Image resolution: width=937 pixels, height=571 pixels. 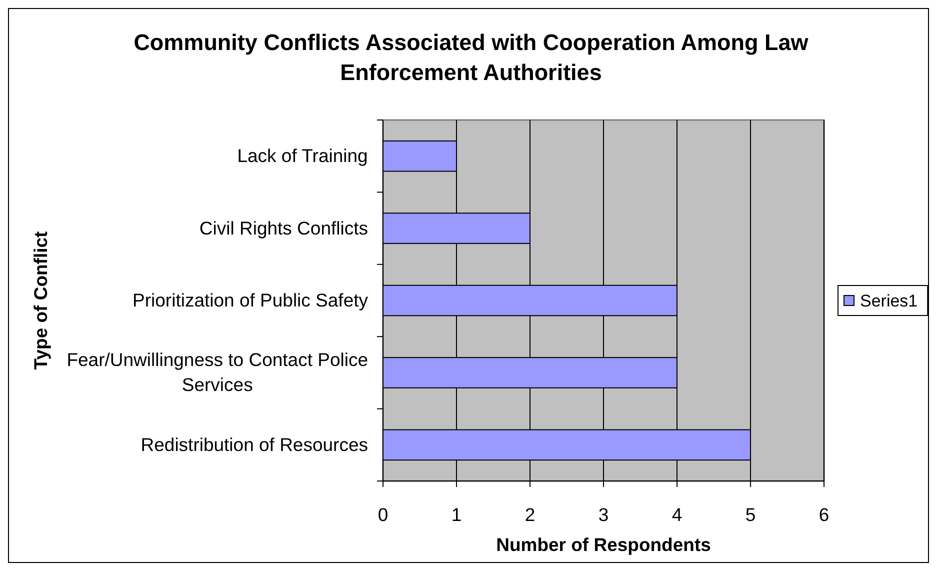 What do you see at coordinates (824, 514) in the screenshot?
I see `x-tick-label: 6` at bounding box center [824, 514].